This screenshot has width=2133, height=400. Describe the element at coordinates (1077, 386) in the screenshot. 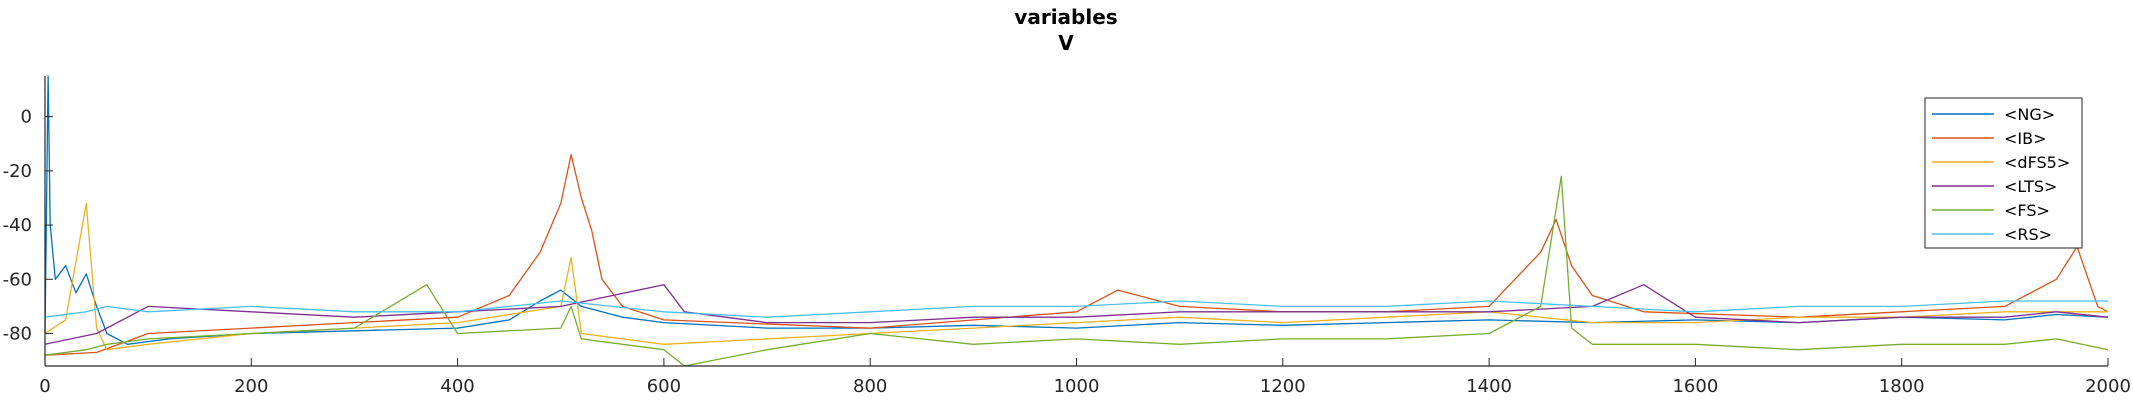

I see `x-tick-label-5: 1000` at that location.